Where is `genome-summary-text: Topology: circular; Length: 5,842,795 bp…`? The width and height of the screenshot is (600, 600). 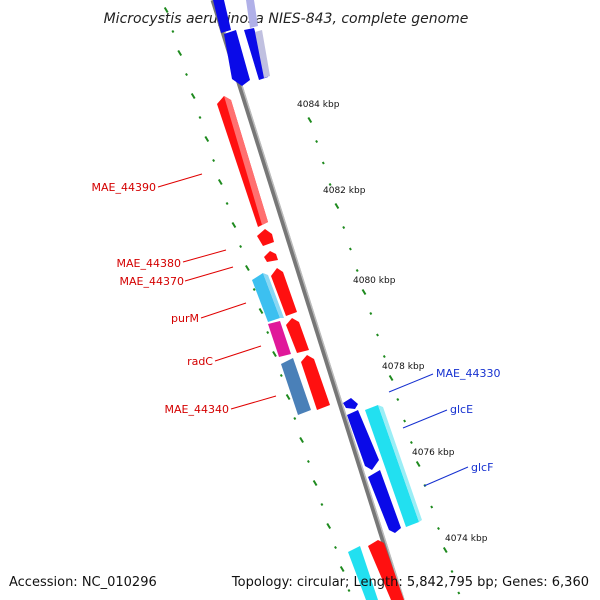
genome-summary-text: Topology: circular; Length: 5,842,795 bp… is located at coordinates (410, 582).